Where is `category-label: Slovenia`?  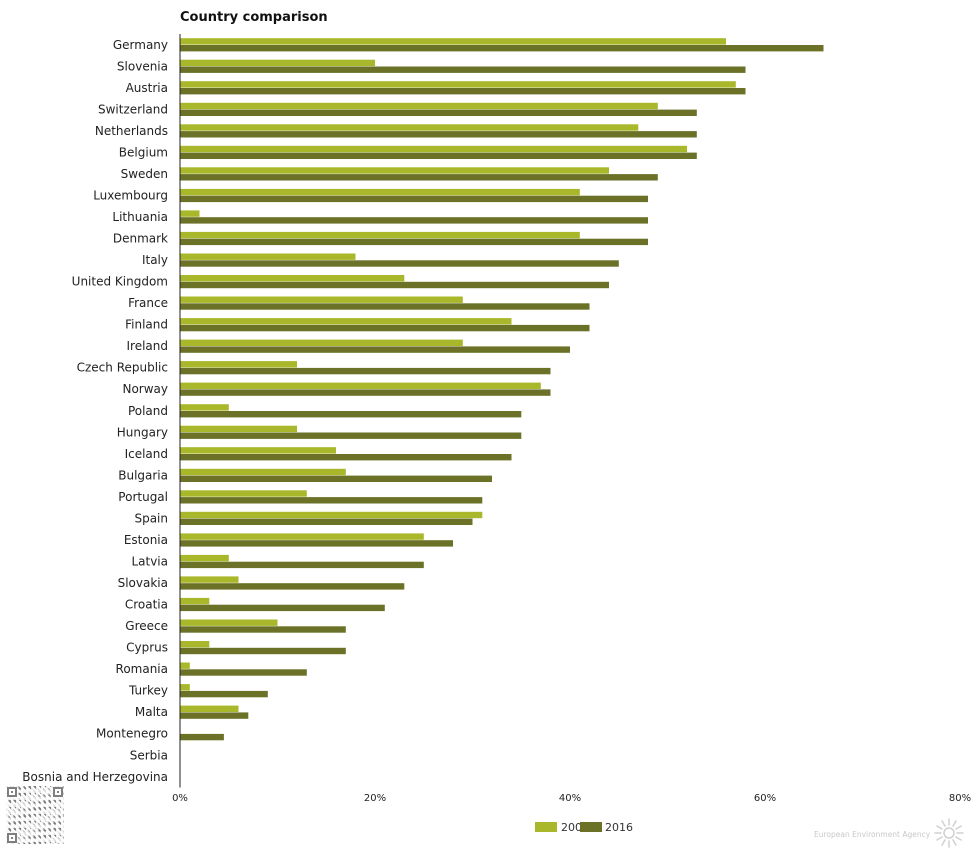
category-label: Slovenia is located at coordinates (142, 66).